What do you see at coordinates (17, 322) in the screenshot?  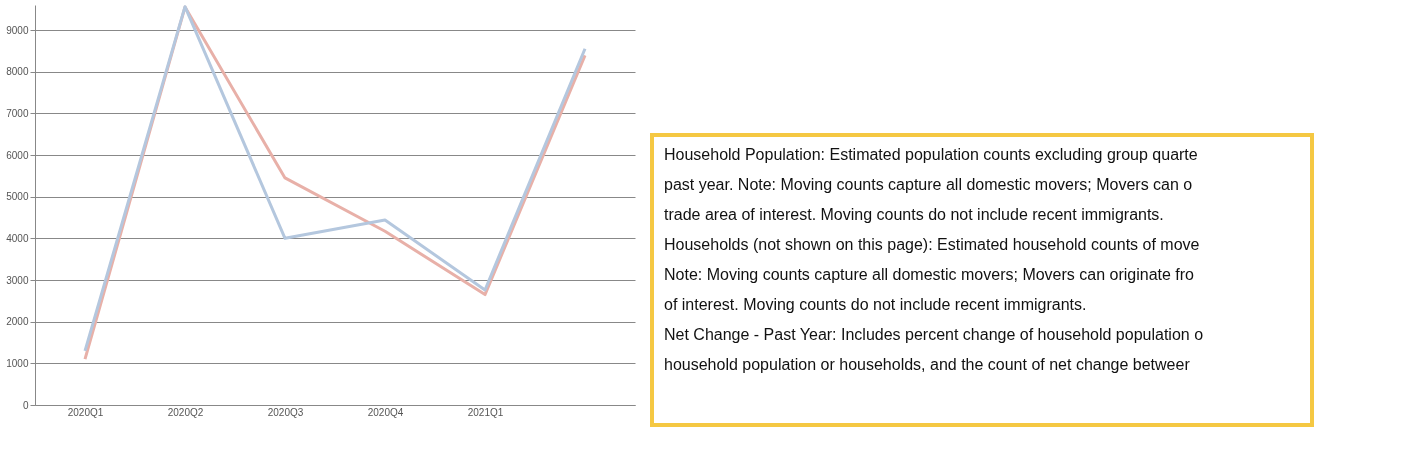 I see `y-tick-label: 2000` at bounding box center [17, 322].